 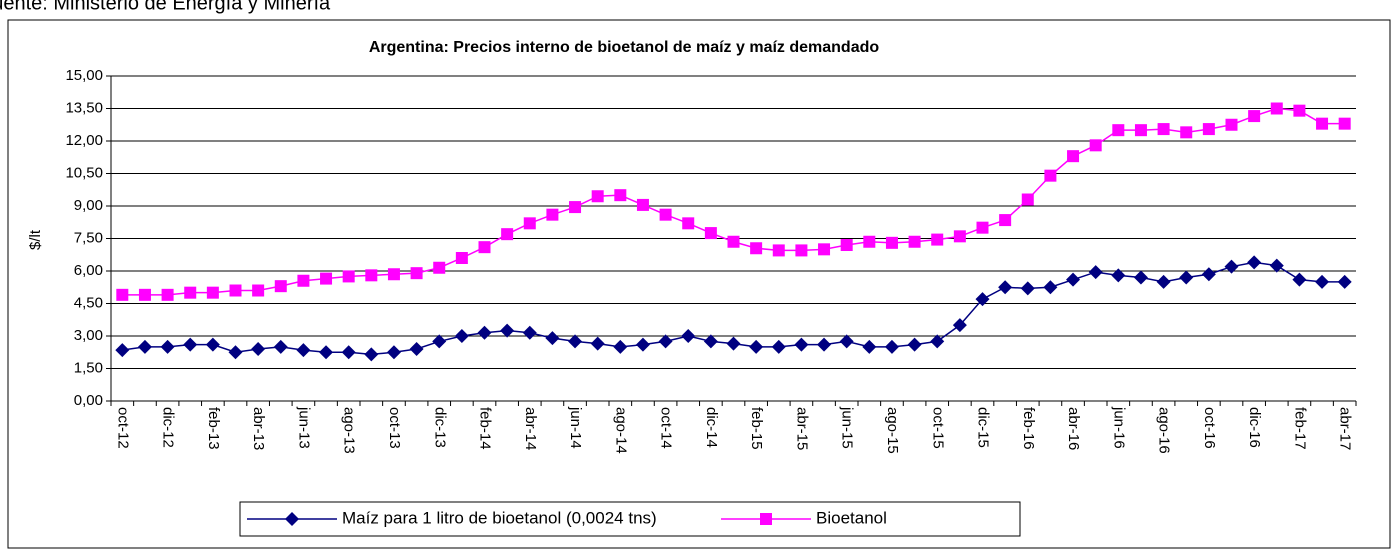 I want to click on x-tick-label: jun-13, so click(x=303, y=427).